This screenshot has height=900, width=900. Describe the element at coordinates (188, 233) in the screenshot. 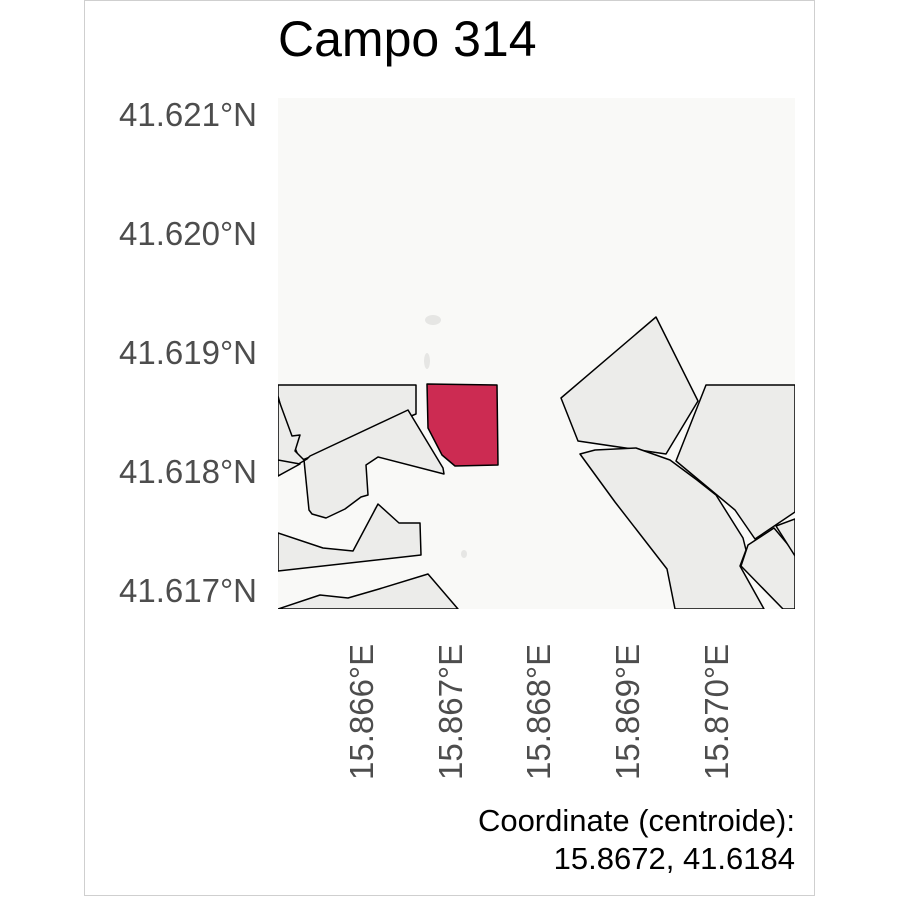

I see `y-tick-label: 41.620°N` at that location.